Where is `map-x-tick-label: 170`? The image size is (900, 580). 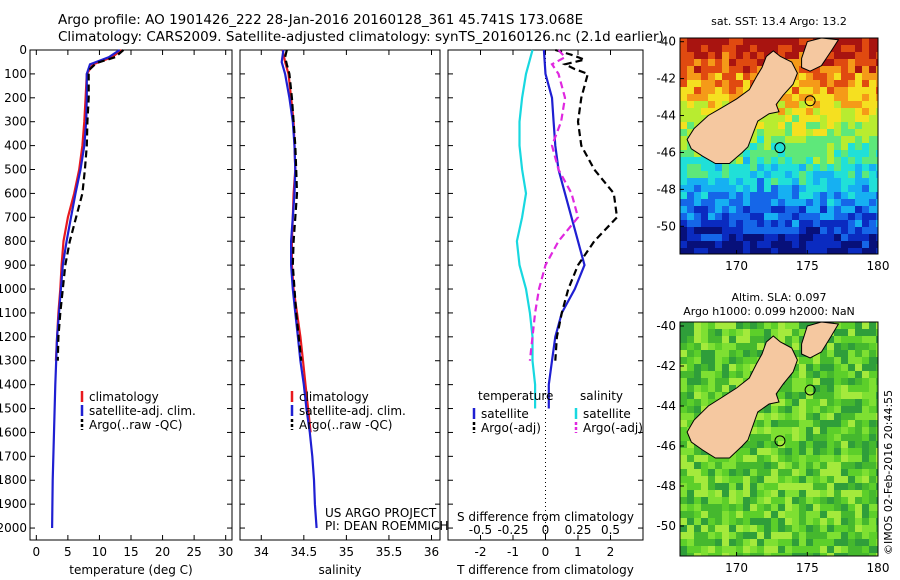
map-x-tick-label: 170 is located at coordinates (736, 266).